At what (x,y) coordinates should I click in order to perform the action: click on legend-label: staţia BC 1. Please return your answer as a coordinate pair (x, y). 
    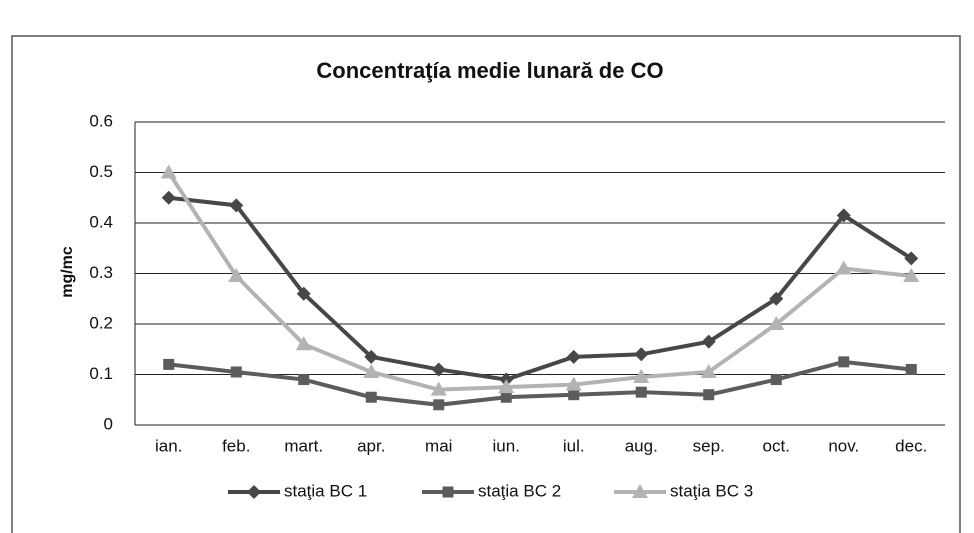
    Looking at the image, I should click on (325, 490).